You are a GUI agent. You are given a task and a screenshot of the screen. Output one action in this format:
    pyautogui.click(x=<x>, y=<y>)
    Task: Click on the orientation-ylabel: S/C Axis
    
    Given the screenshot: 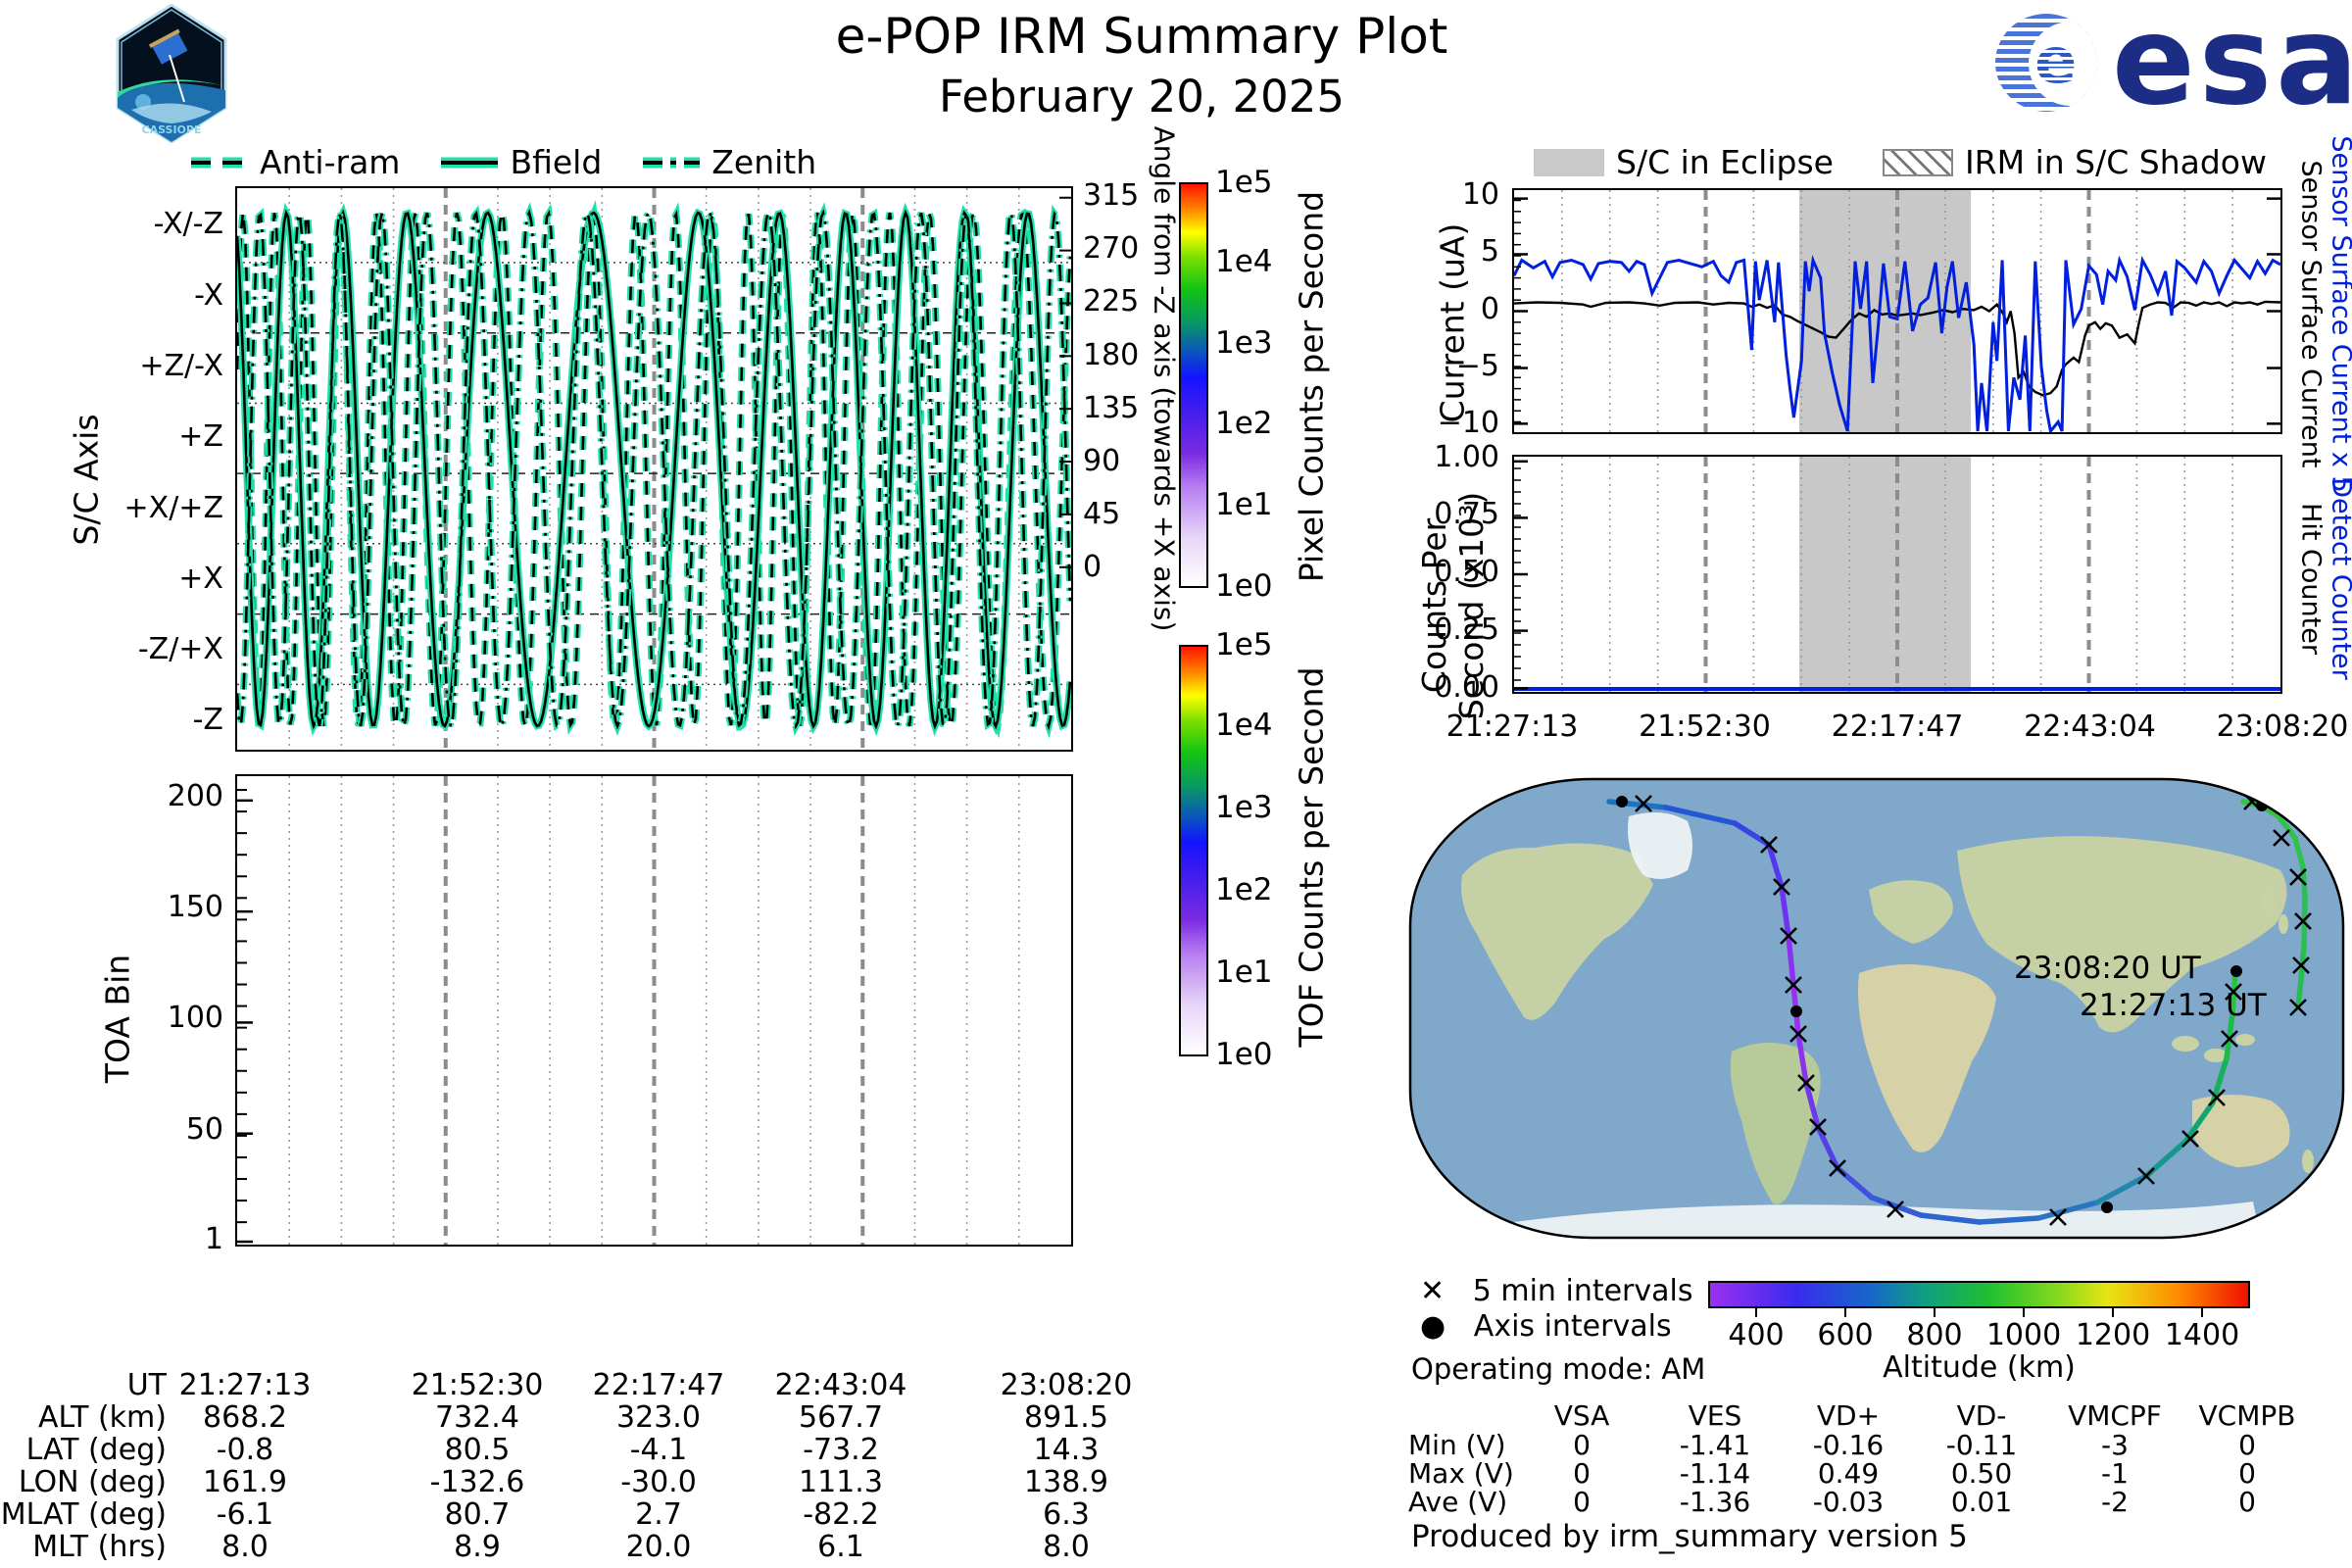 What is the action you would take?
    pyautogui.click(x=86, y=480)
    